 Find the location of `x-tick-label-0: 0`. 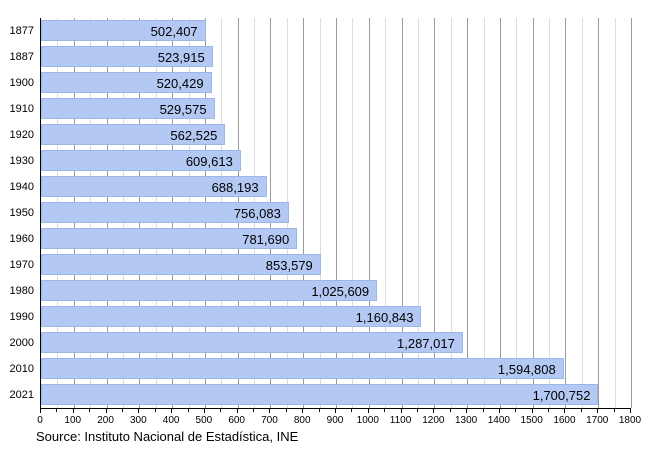

x-tick-label-0: 0 is located at coordinates (40, 420).